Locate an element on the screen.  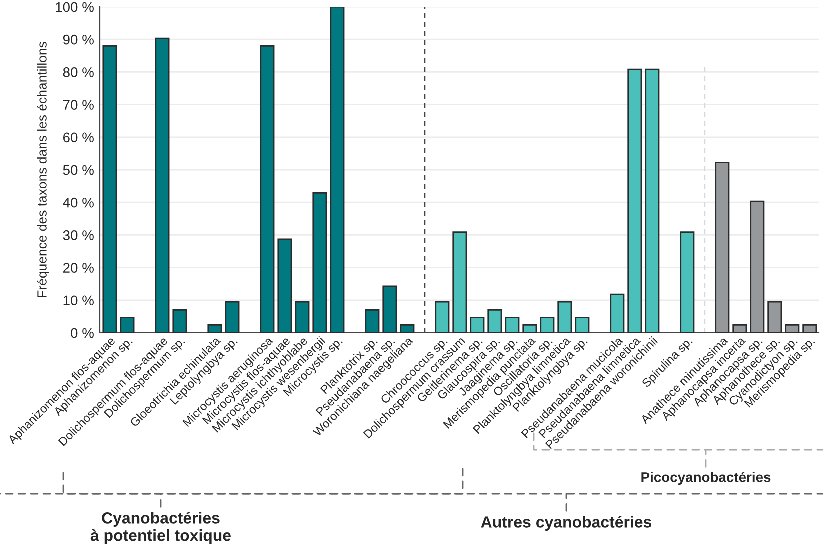
y-tick-label: 30 % is located at coordinates (78, 235).